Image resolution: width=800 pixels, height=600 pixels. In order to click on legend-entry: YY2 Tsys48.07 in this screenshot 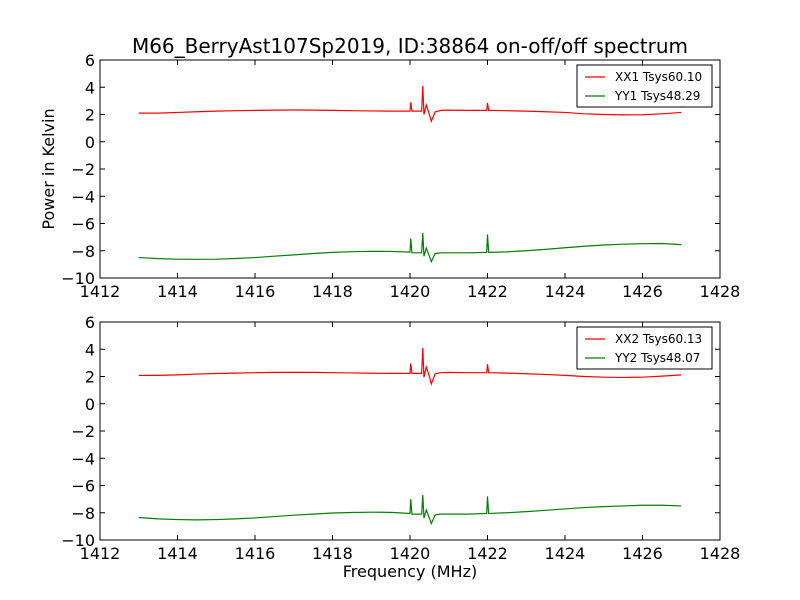, I will do `click(657, 358)`.